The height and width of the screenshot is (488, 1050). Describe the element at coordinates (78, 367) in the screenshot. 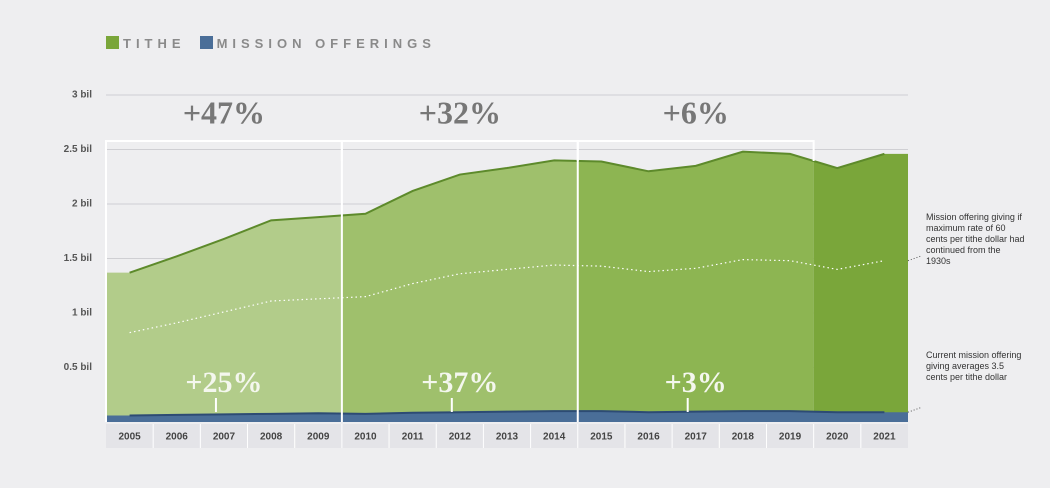

I see `y-tick-label: 0.5 bil` at that location.